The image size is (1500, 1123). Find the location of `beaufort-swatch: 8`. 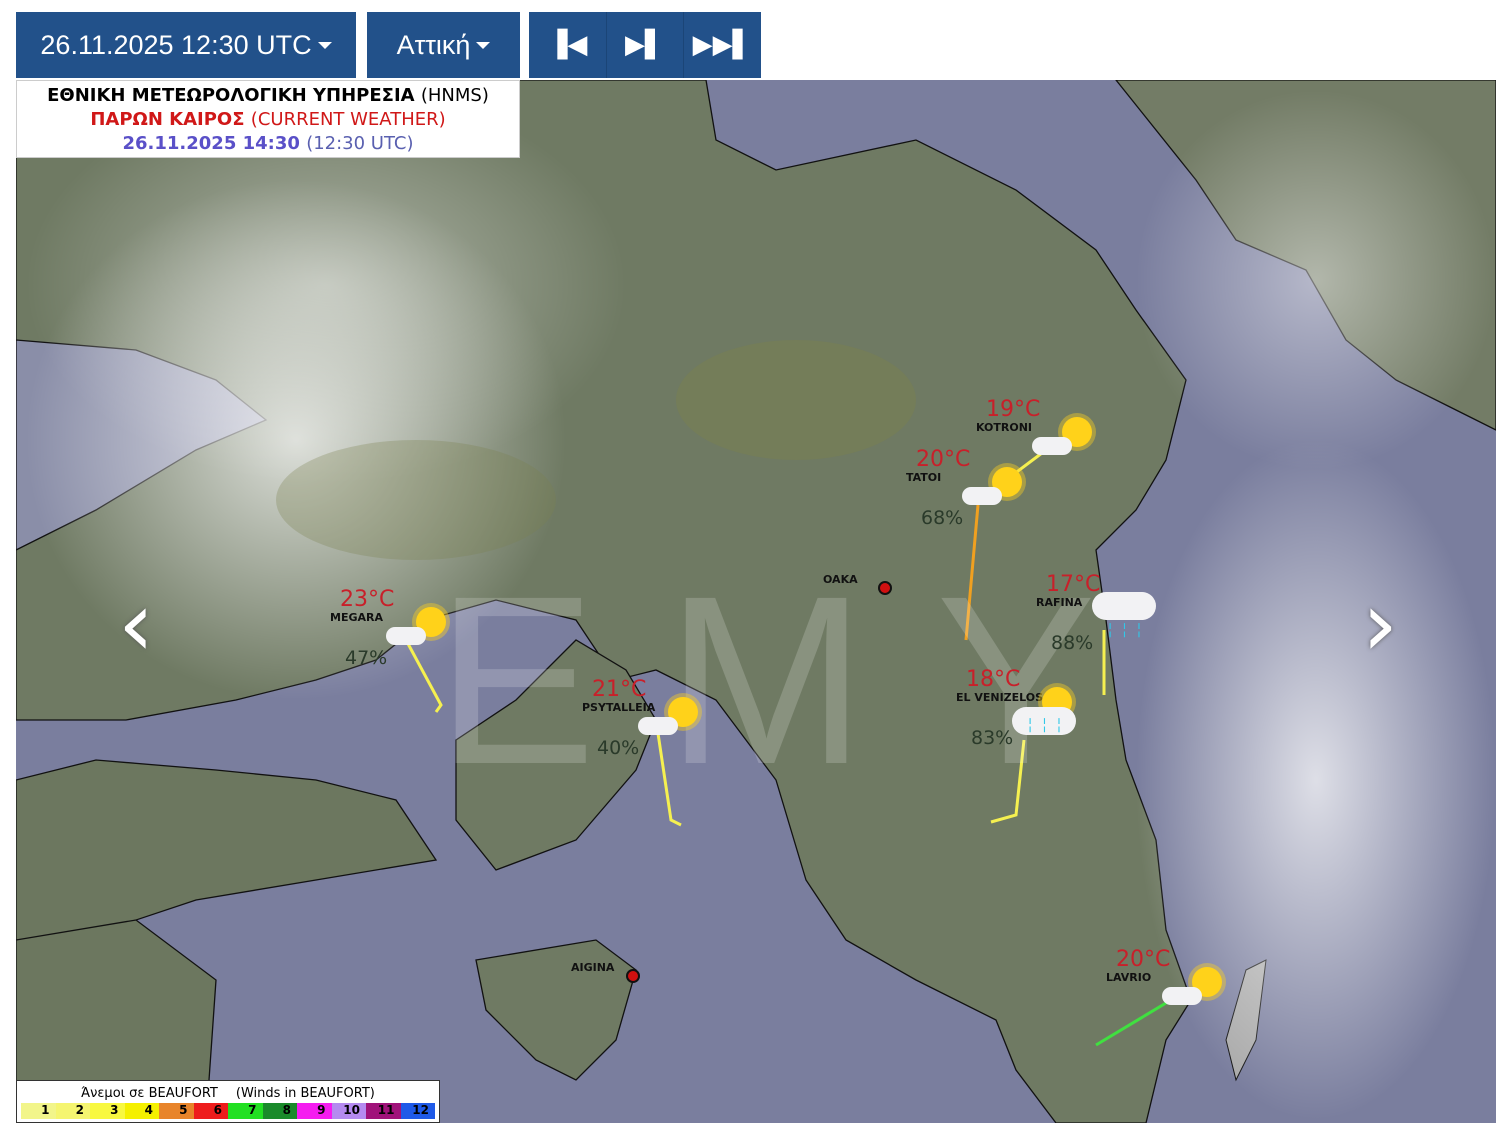

beaufort-swatch: 8 is located at coordinates (279, 1111).